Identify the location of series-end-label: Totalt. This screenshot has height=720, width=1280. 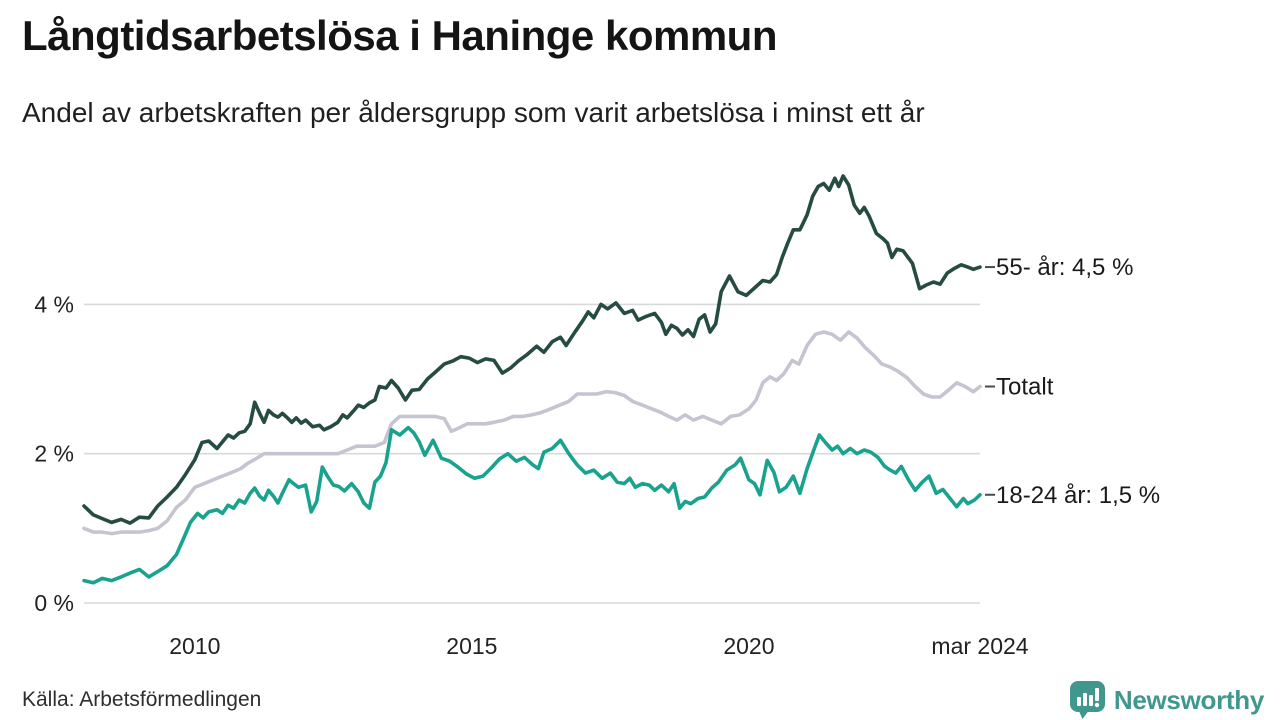
(1025, 387).